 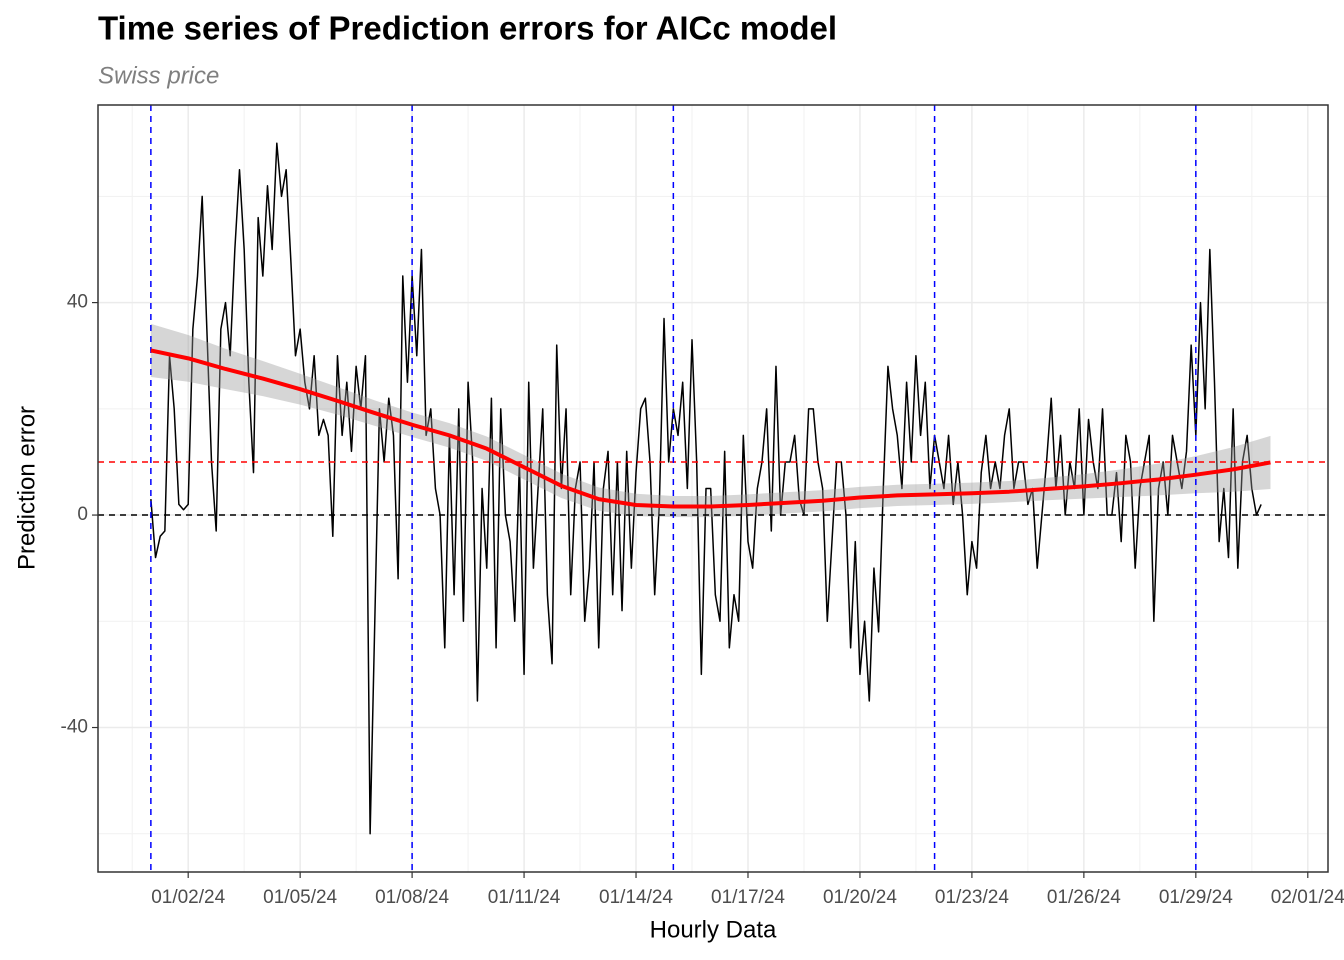 I want to click on x-tick-label: 01/08/24, so click(x=412, y=897).